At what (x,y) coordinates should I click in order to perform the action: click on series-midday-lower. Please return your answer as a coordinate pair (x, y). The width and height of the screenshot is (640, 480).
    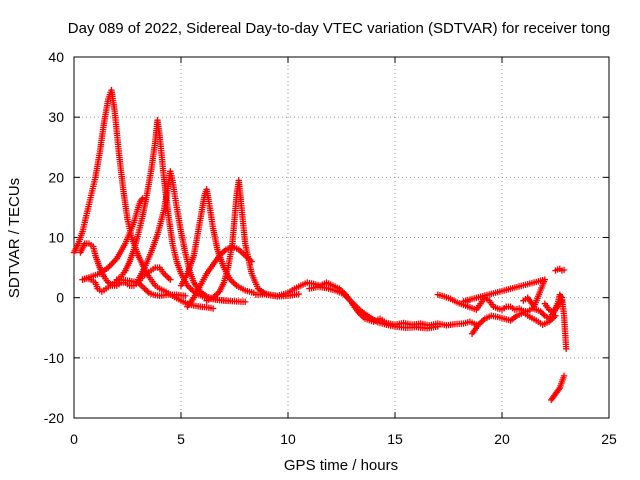
    Looking at the image, I should click on (373, 307).